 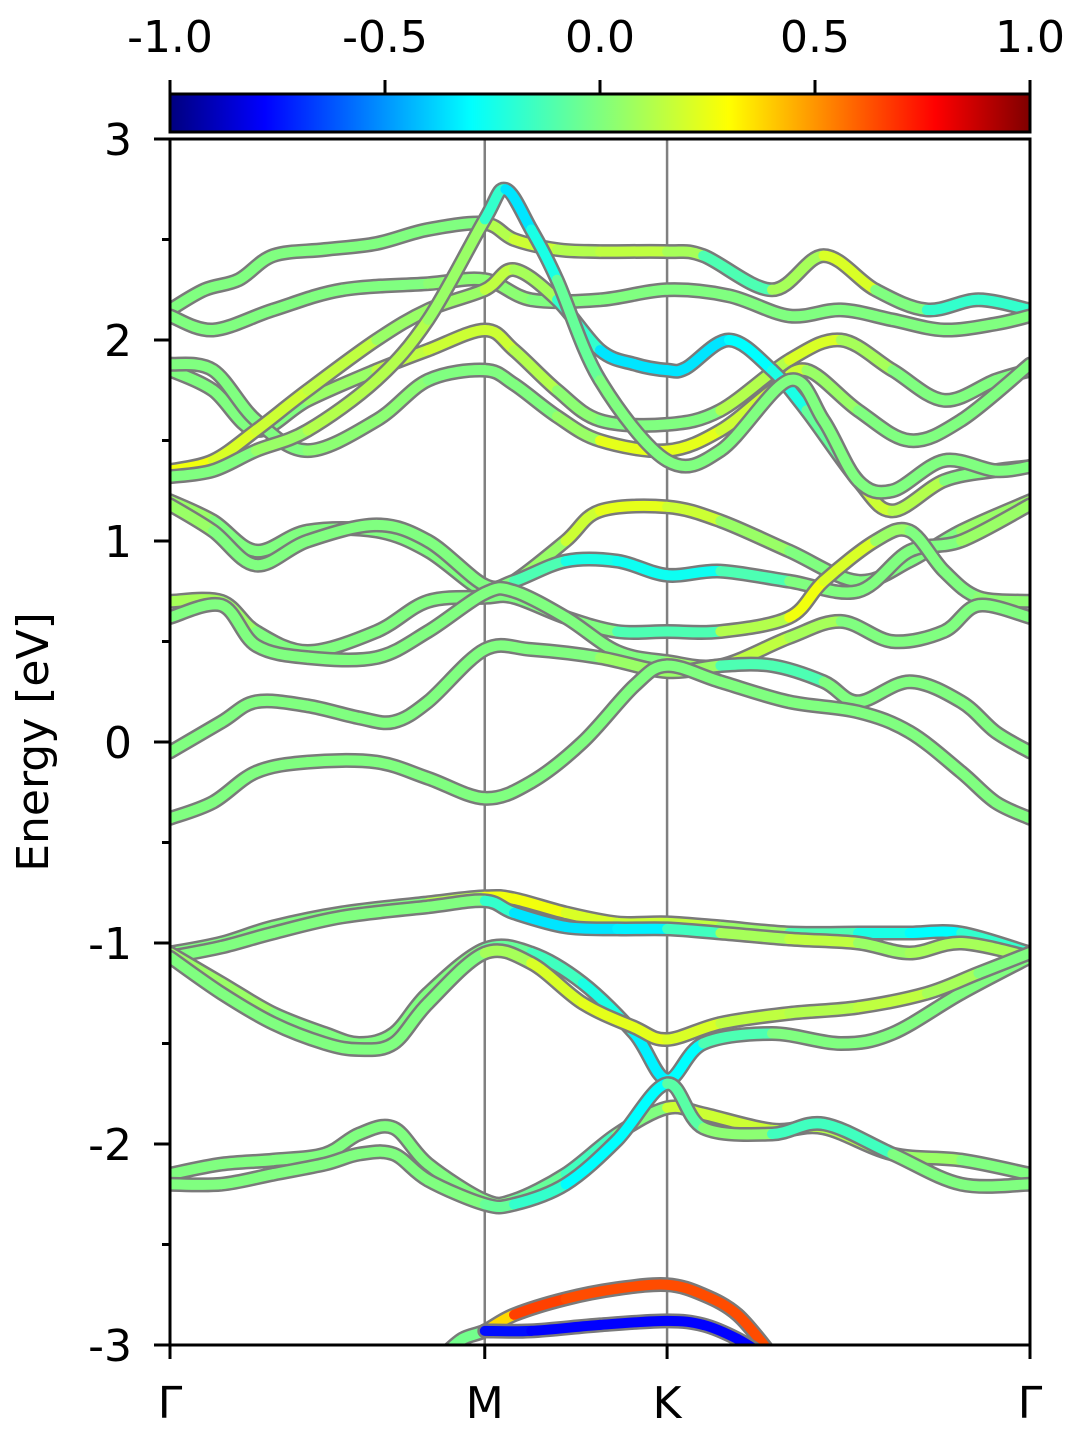 I want to click on y-tick-label: 2, so click(x=118, y=341).